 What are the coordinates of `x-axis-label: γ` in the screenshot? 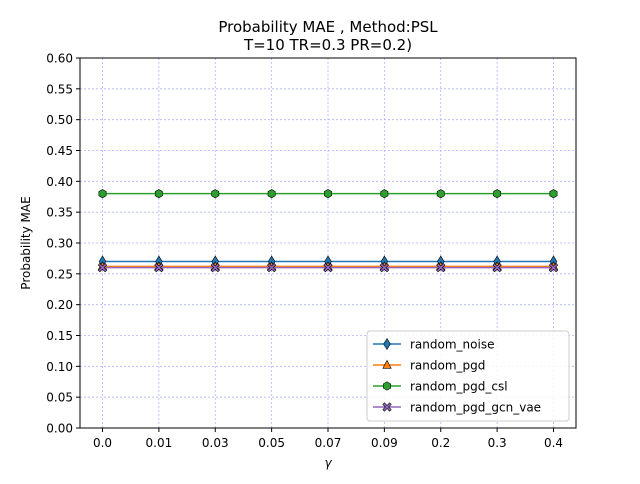 It's located at (328, 463).